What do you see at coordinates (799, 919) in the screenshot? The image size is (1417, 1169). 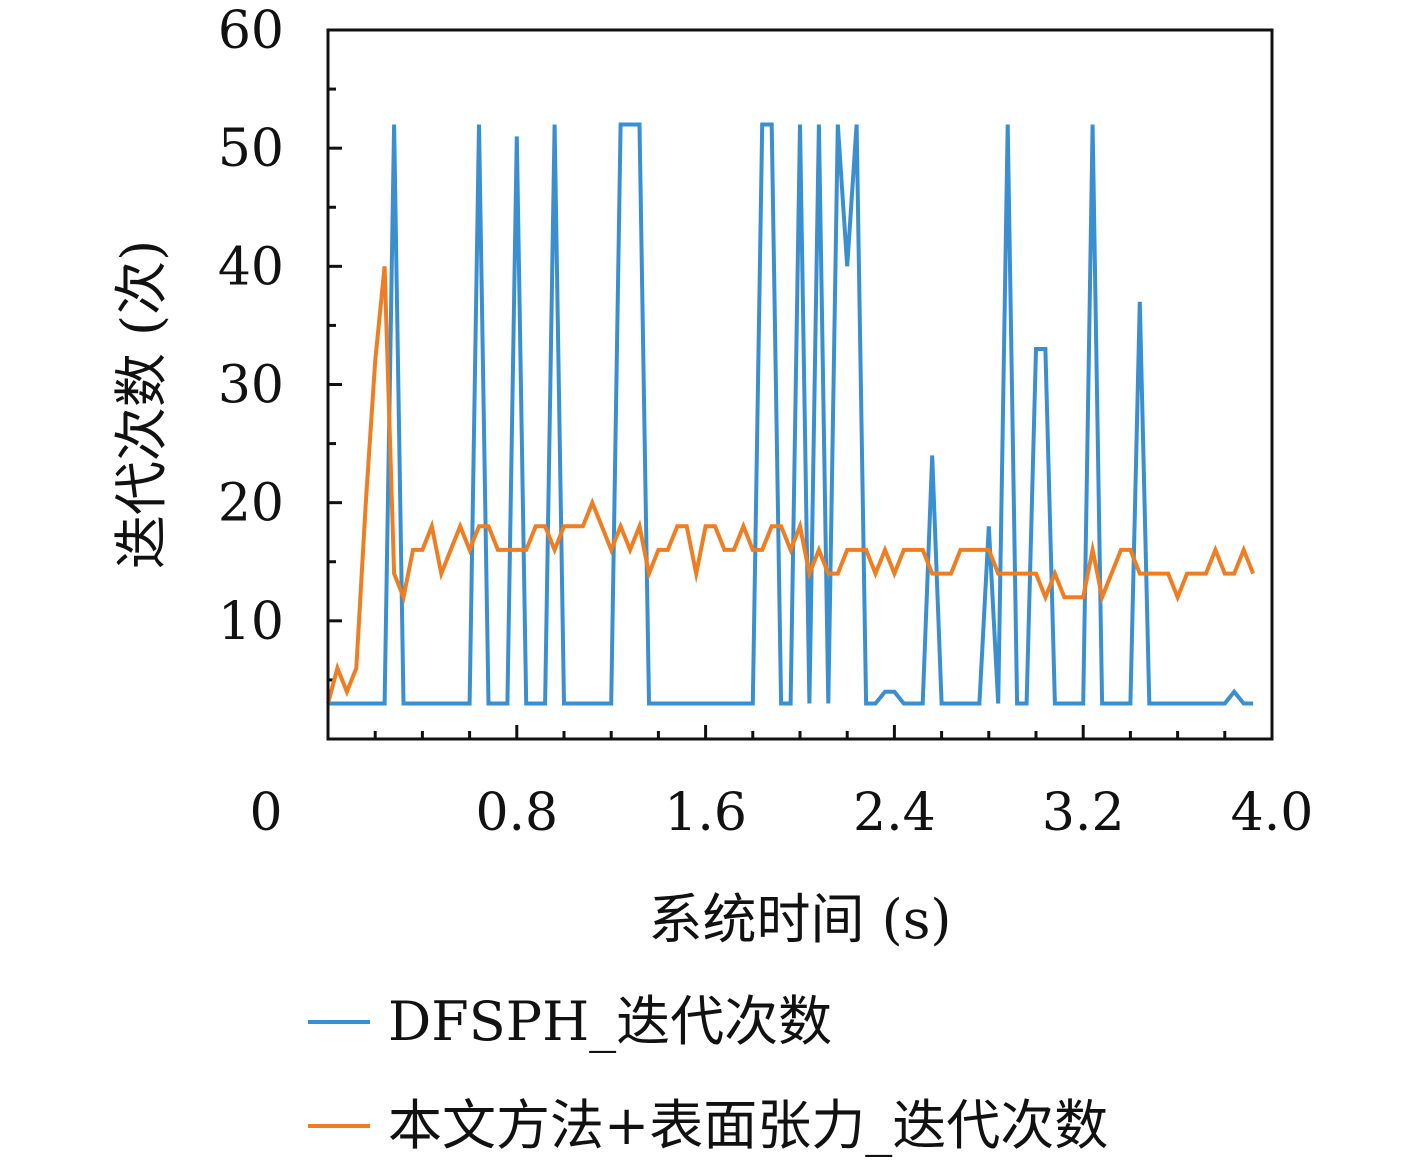 I see `x-axis-title: 系统时间 (s)` at bounding box center [799, 919].